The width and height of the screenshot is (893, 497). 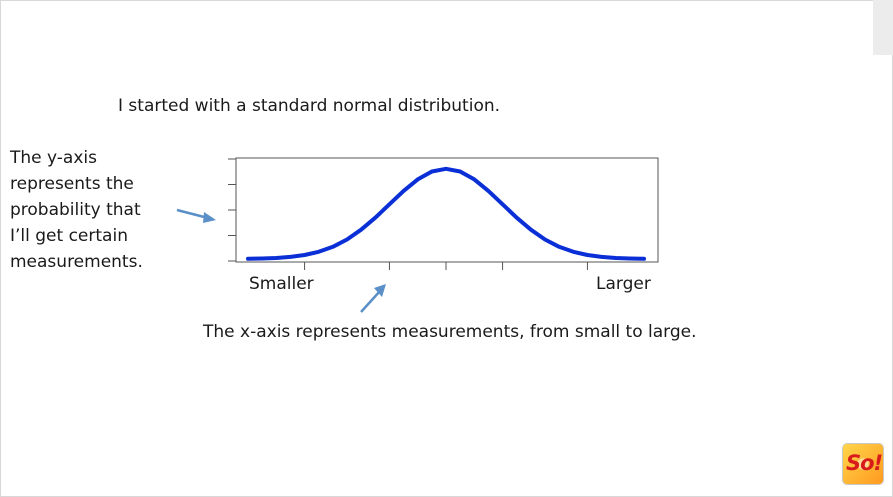 What do you see at coordinates (446, 266) in the screenshot?
I see `x-axis-ticks` at bounding box center [446, 266].